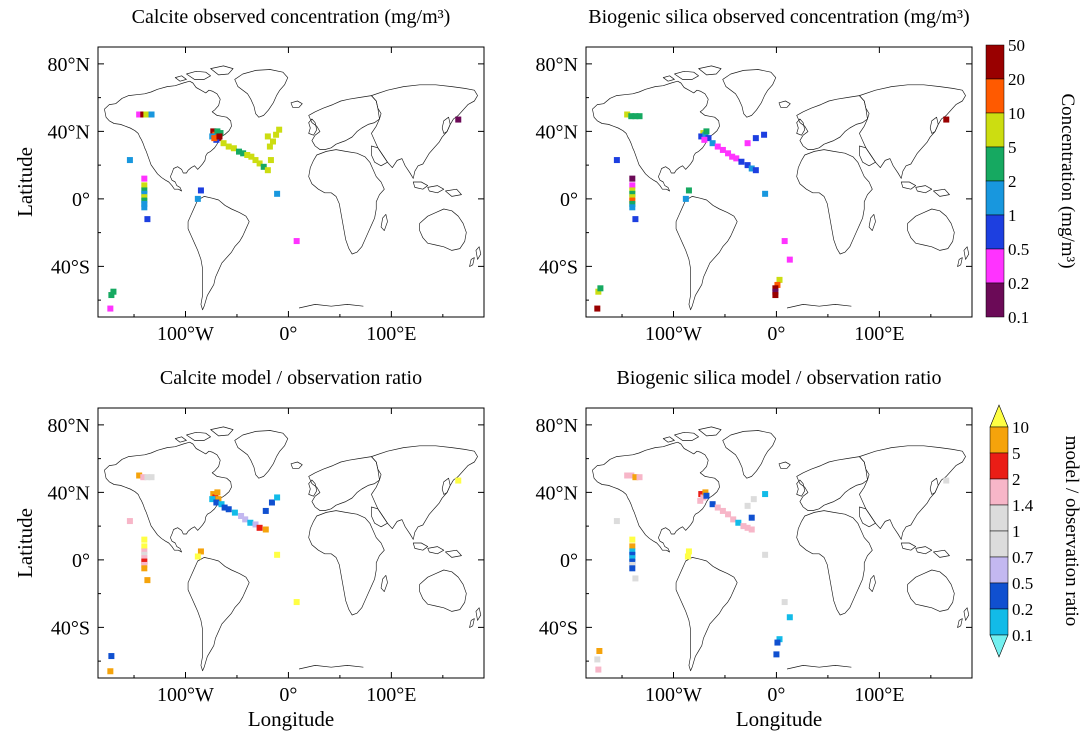 This screenshot has width=1081, height=738. What do you see at coordinates (1018, 317) in the screenshot?
I see `colorbar-tick-label: 0.1` at bounding box center [1018, 317].